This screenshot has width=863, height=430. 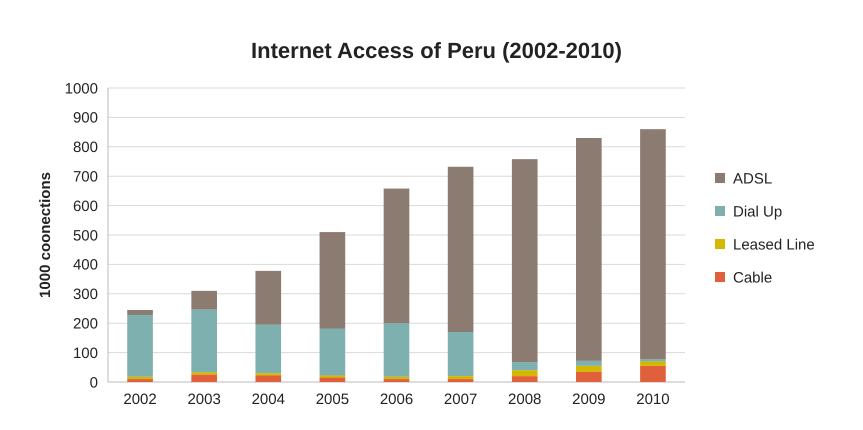 I want to click on y-tick-label: 400, so click(x=85, y=265).